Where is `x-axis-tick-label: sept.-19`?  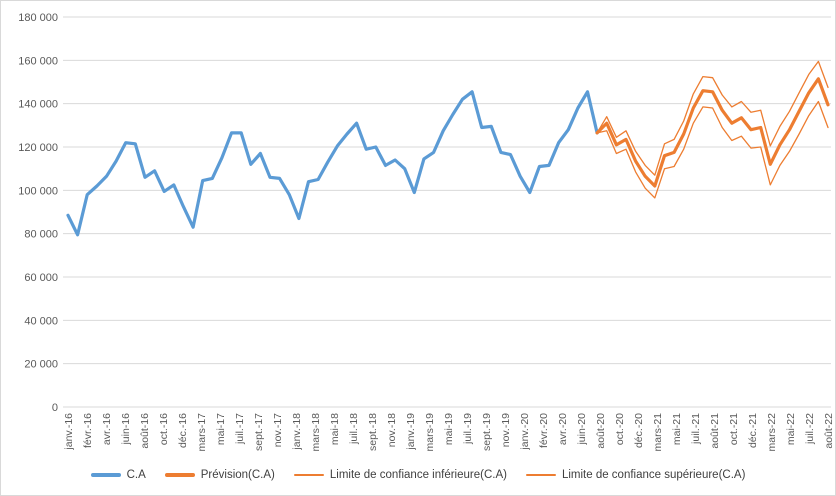 x-axis-tick-label: sept.-19 is located at coordinates (487, 432).